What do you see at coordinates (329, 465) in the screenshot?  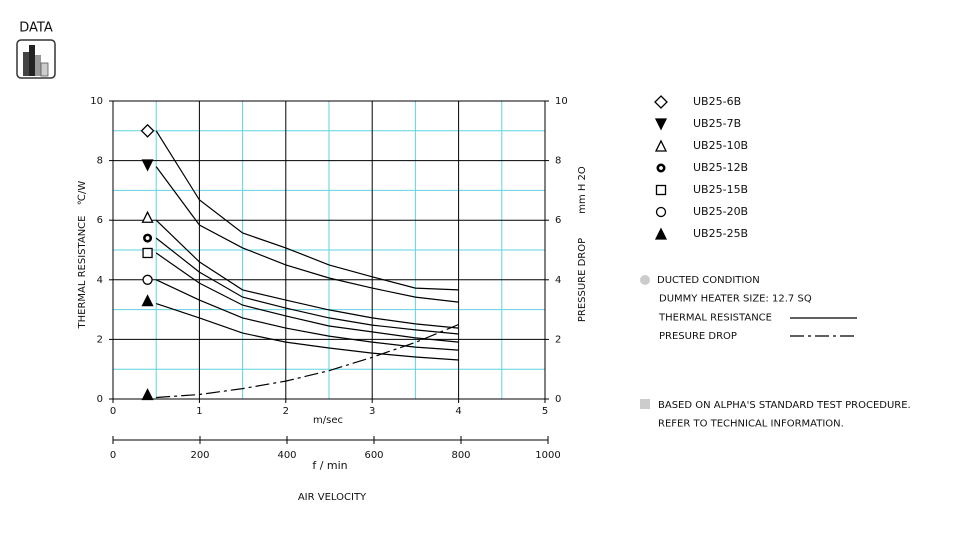 I see `x2-axis-label: f / min` at bounding box center [329, 465].